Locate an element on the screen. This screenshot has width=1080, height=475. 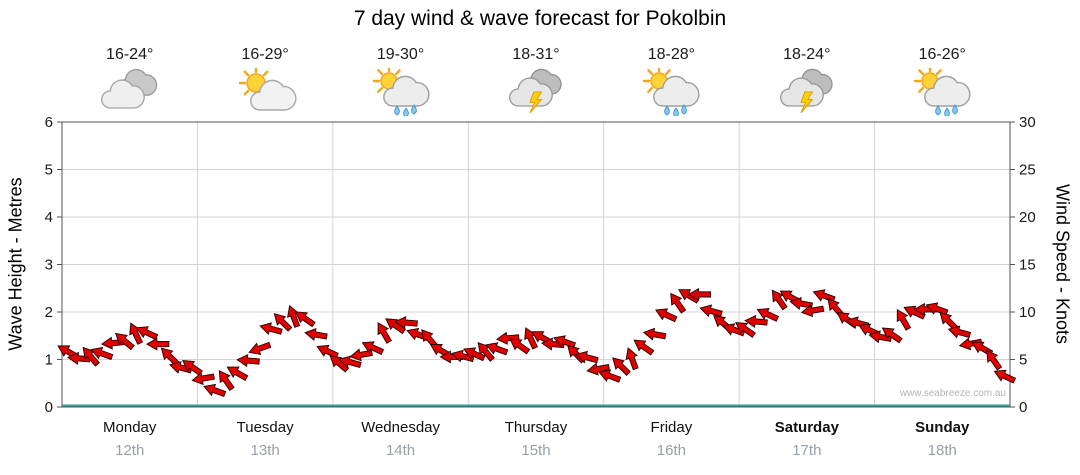
partly-cloudy-icon is located at coordinates (267, 89).